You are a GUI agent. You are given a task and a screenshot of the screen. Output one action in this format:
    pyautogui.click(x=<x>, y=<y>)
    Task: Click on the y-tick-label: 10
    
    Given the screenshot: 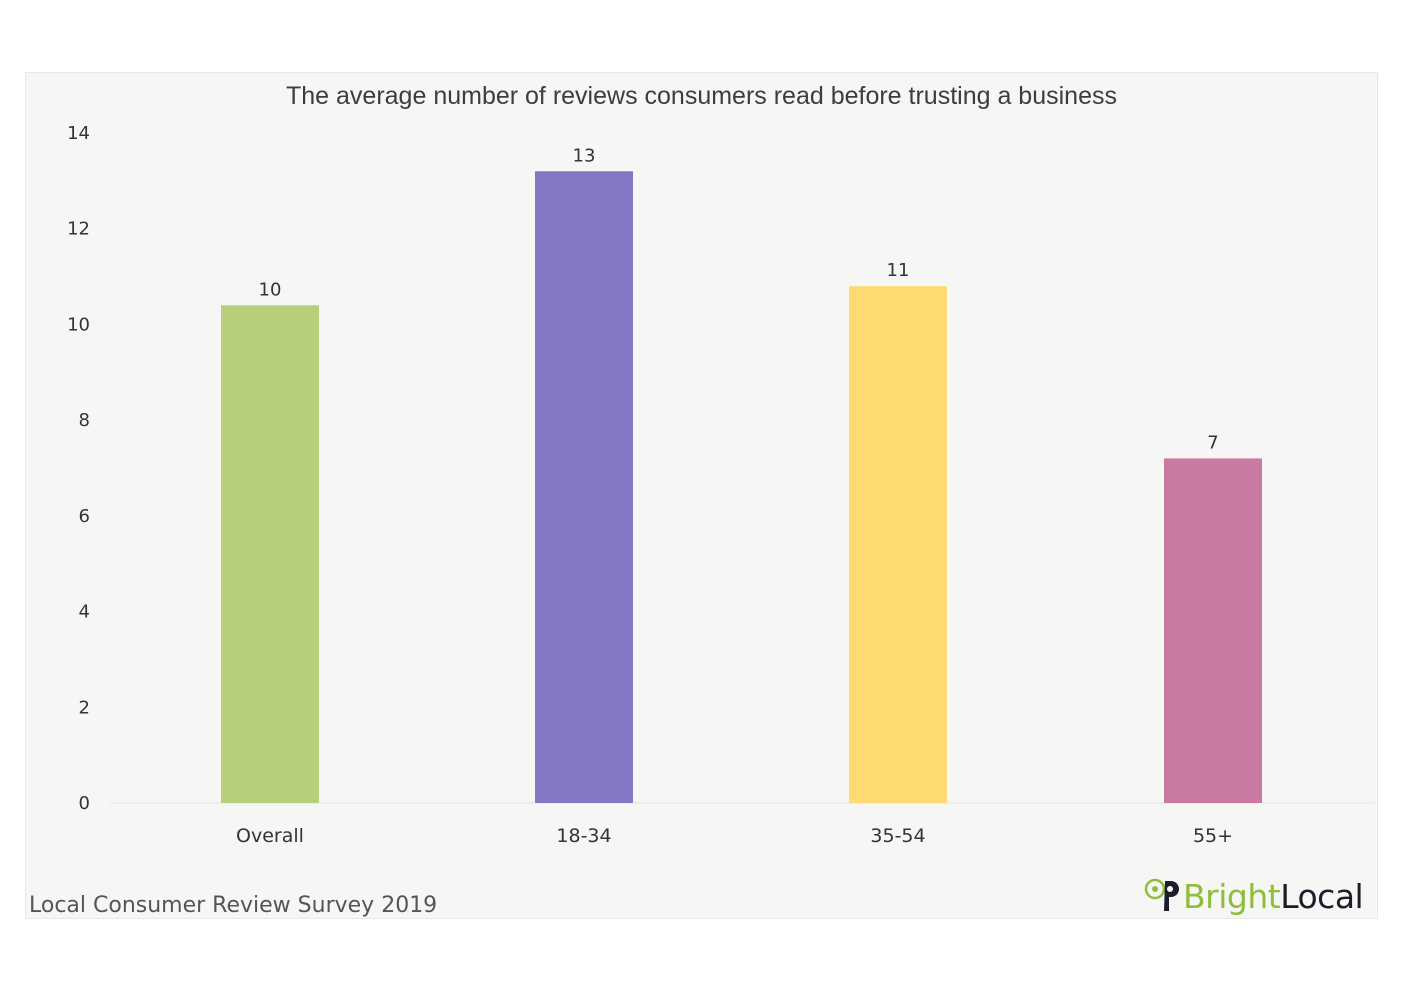 What is the action you would take?
    pyautogui.click(x=78, y=324)
    